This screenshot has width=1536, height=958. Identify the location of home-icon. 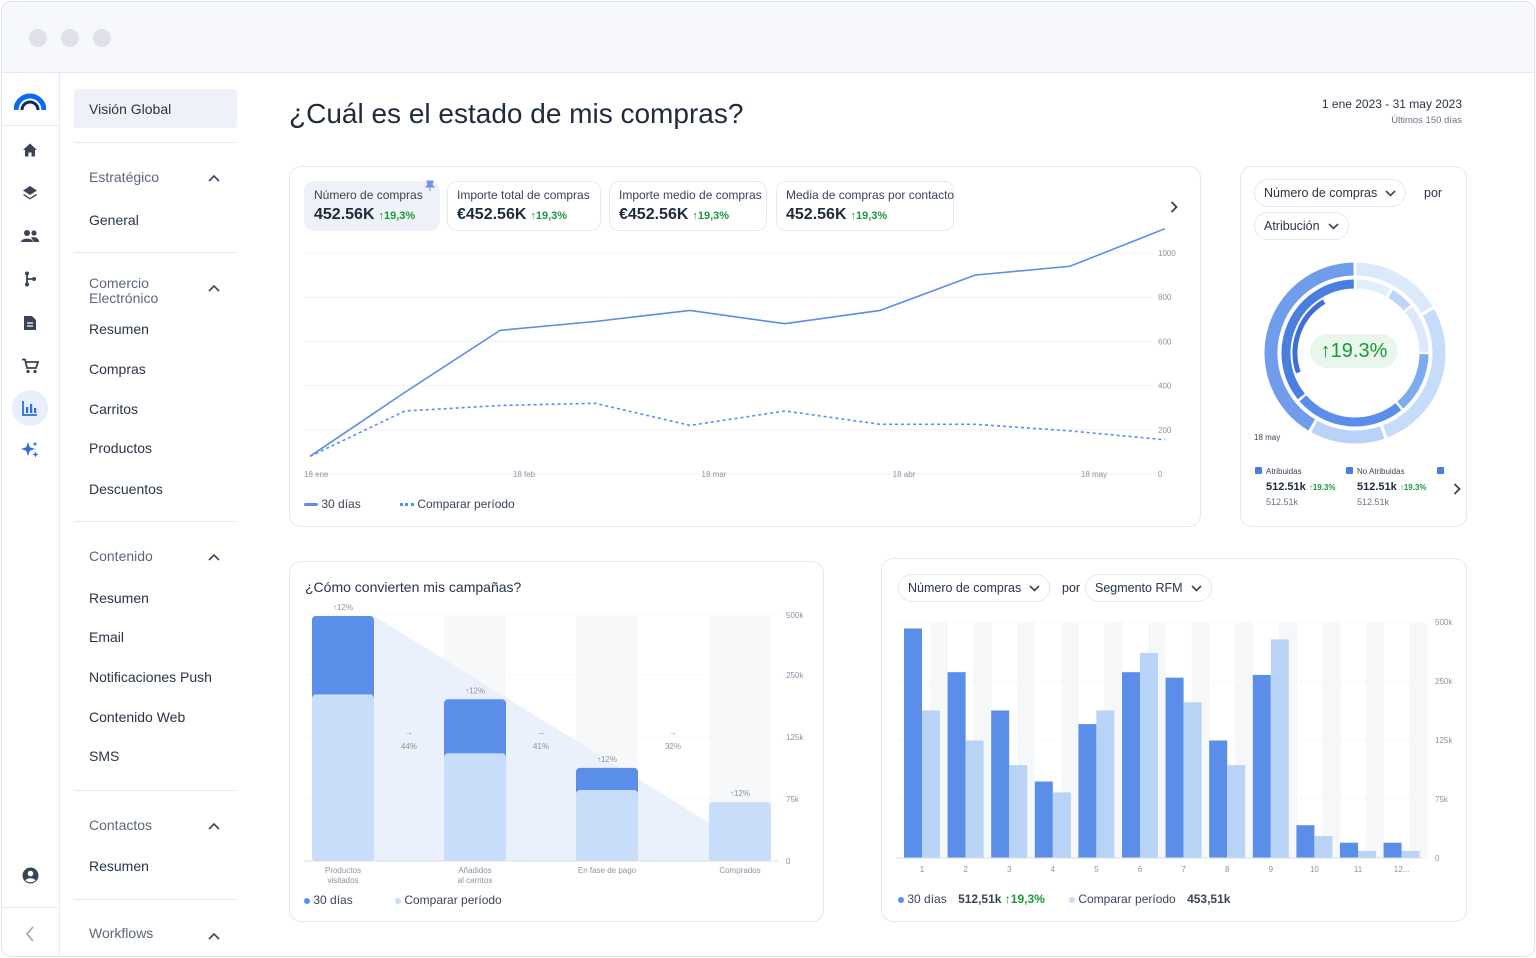
(30, 150).